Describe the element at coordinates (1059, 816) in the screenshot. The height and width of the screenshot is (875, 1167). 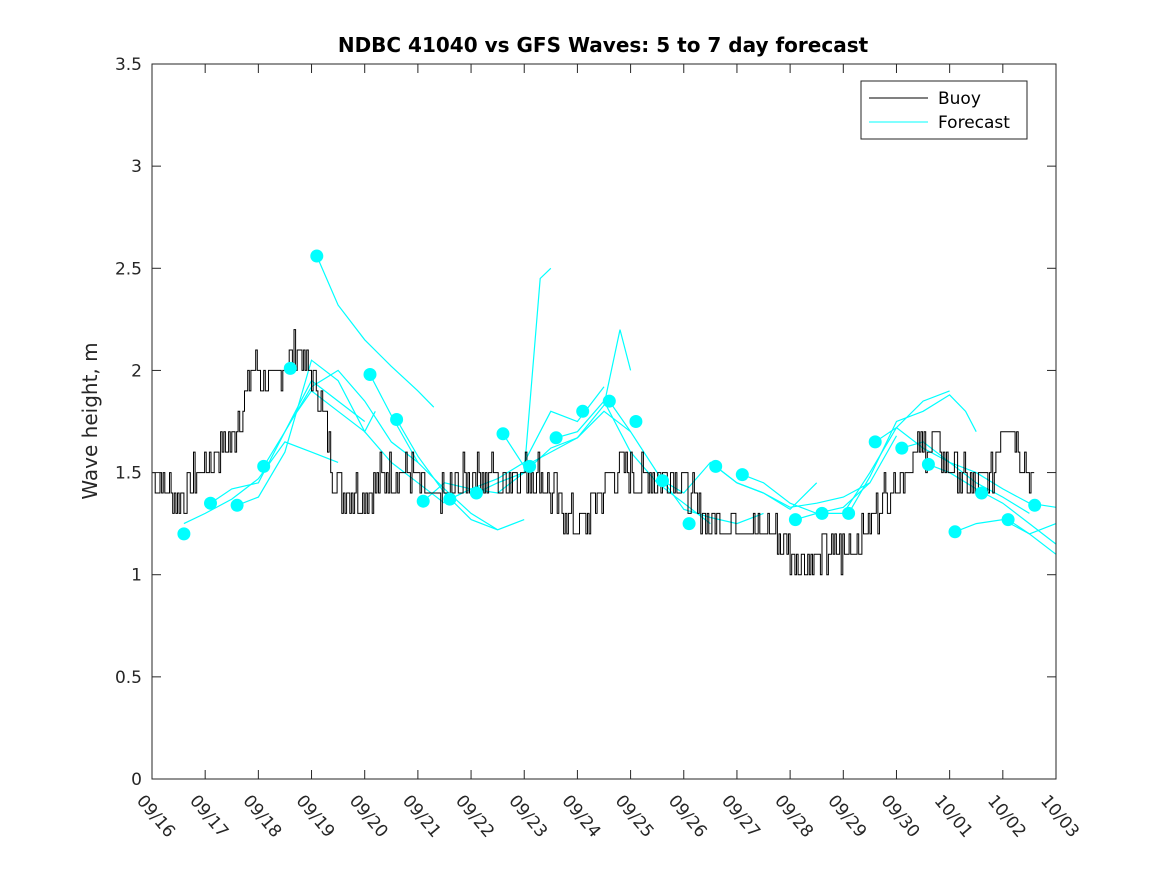
I see `x-tick-label: 10/03` at that location.